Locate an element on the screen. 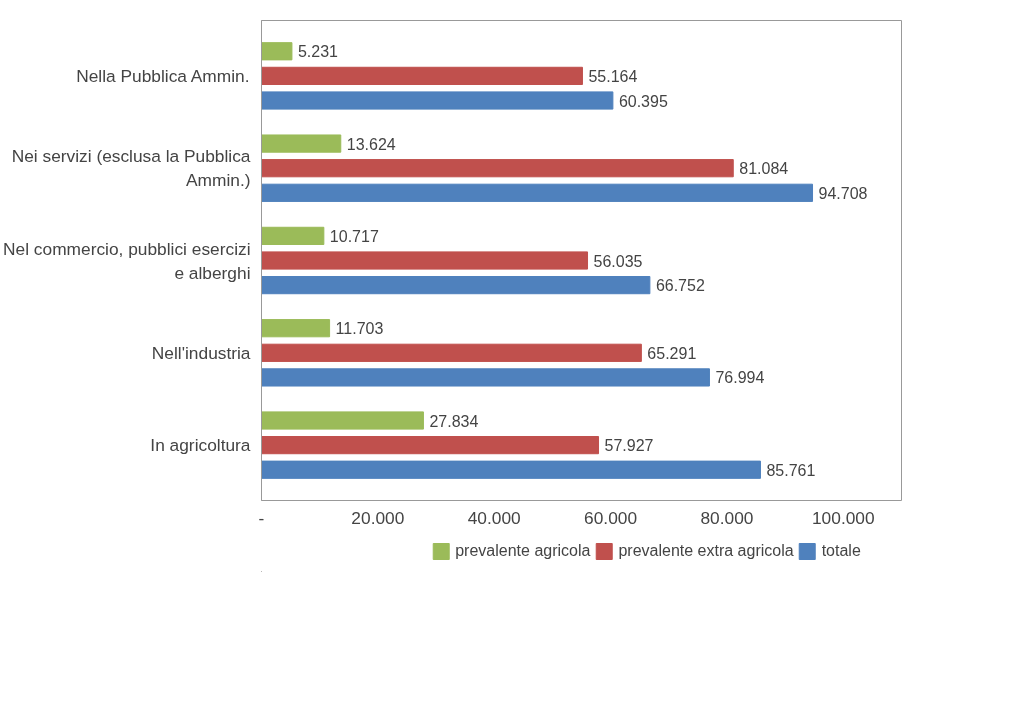 Image resolution: width=1029 pixels, height=716 pixels. data-label: 10.717 is located at coordinates (354, 236).